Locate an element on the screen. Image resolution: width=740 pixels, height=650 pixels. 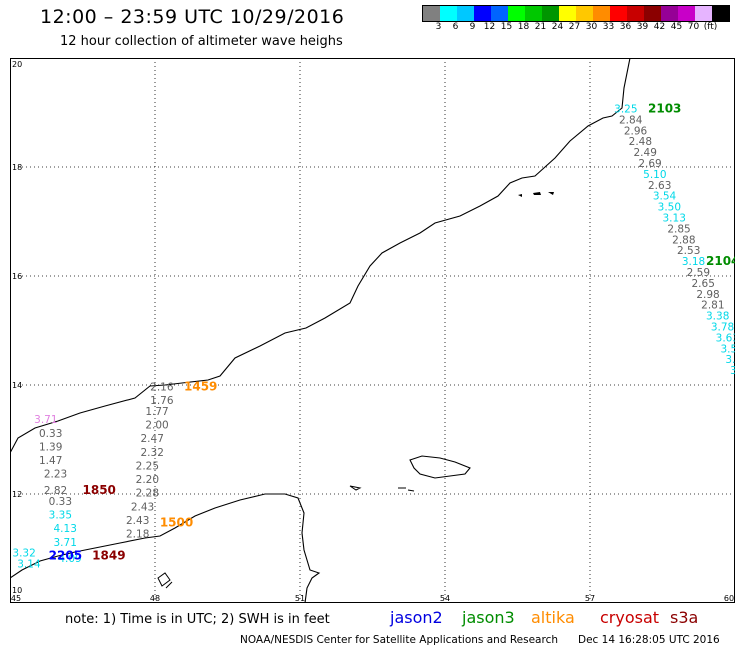
djibouti-islands is located at coordinates (165, 580).